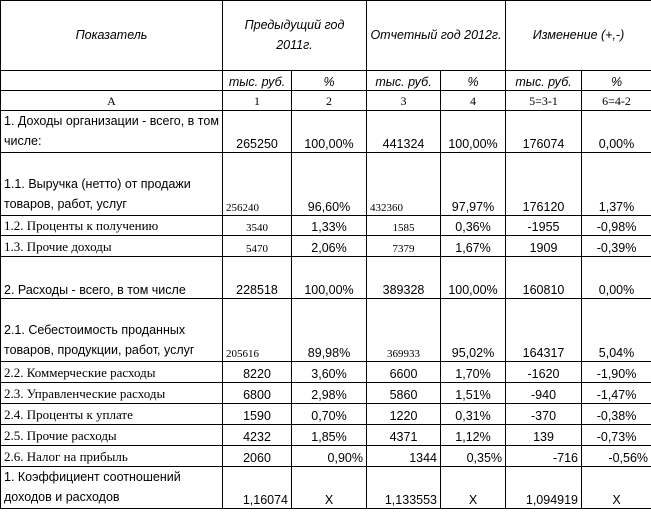 This screenshot has width=651, height=524. I want to click on row-label: 2.3. Управленческие расходы, so click(111, 393).